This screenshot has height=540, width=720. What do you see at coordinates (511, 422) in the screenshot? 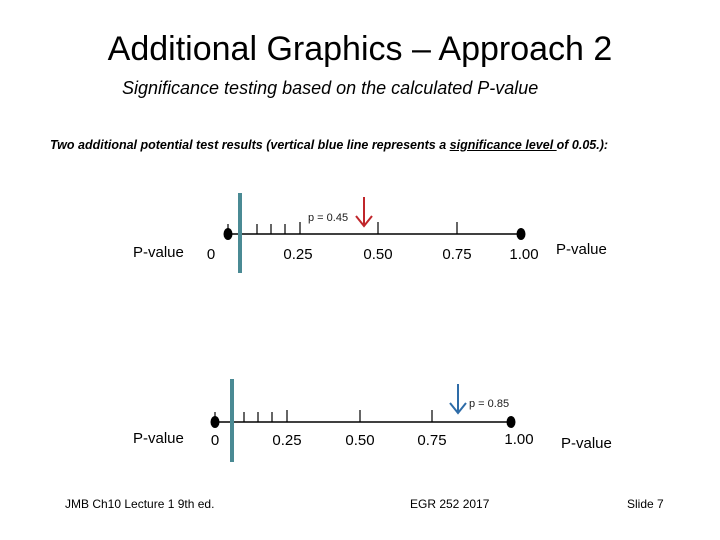
I see `diagram2-end-dot` at bounding box center [511, 422].